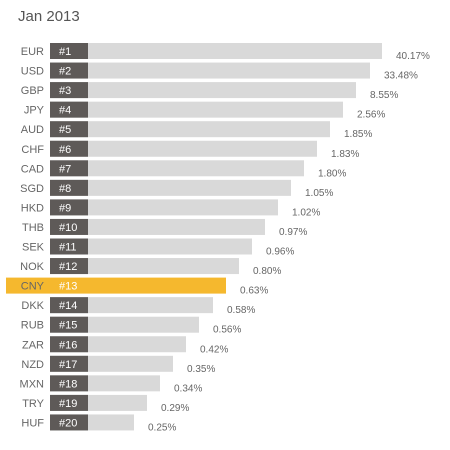 The width and height of the screenshot is (450, 450). I want to click on rank-box-mxn, so click(69, 383).